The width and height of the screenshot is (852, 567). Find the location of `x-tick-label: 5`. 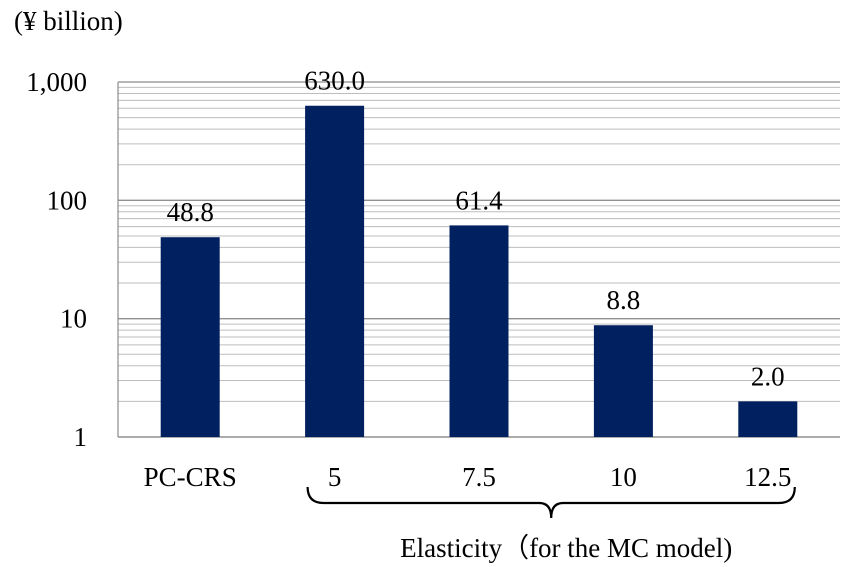

x-tick-label: 5 is located at coordinates (335, 477).